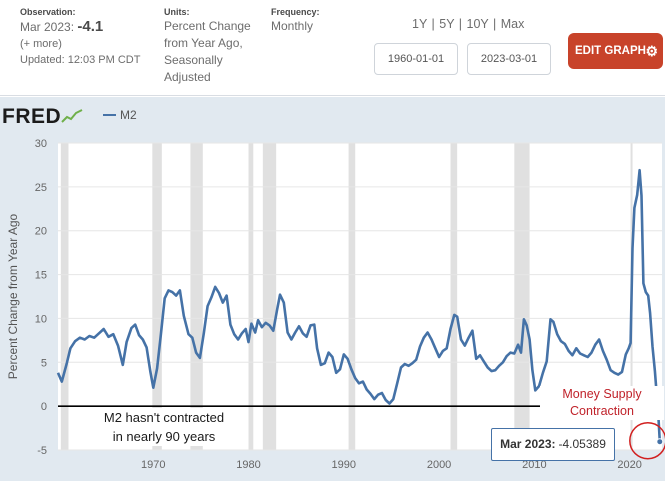 The image size is (665, 481). Describe the element at coordinates (41, 319) in the screenshot. I see `y-tick-label: 10` at that location.